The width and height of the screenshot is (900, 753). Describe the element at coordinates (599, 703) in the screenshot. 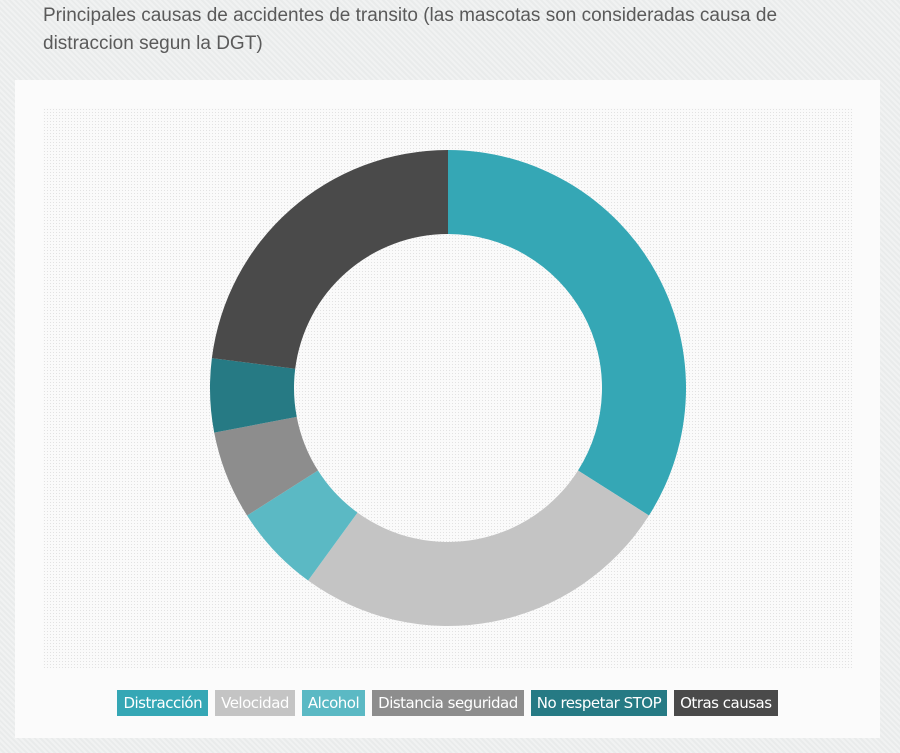

I see `legend-item: No respetar STOP` at that location.